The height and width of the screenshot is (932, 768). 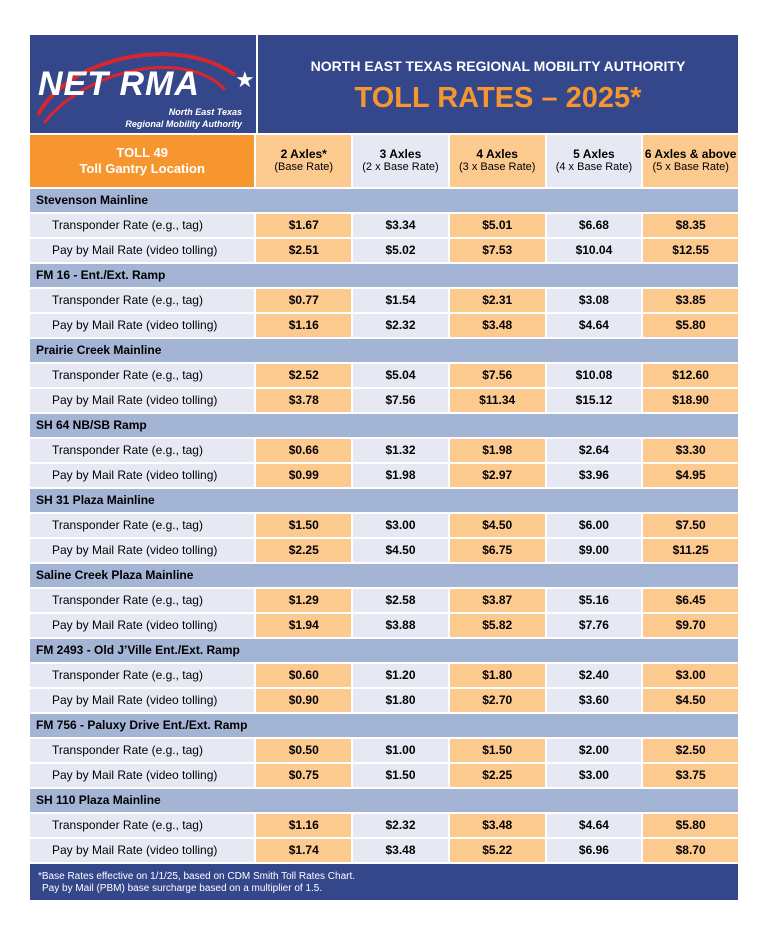 I want to click on column-multiplier: (2 x Base Rate), so click(x=400, y=167).